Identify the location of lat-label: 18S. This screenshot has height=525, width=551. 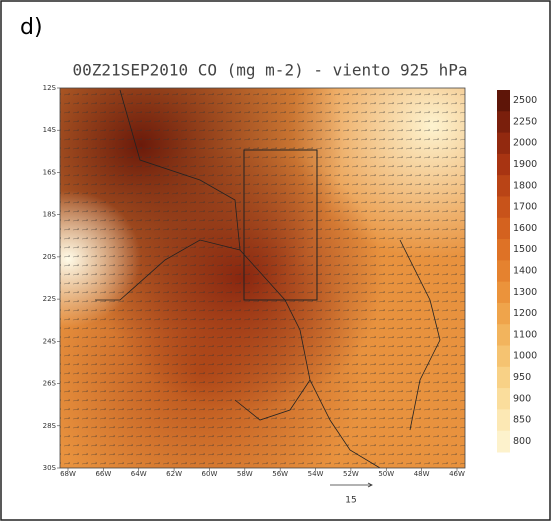
(50, 215).